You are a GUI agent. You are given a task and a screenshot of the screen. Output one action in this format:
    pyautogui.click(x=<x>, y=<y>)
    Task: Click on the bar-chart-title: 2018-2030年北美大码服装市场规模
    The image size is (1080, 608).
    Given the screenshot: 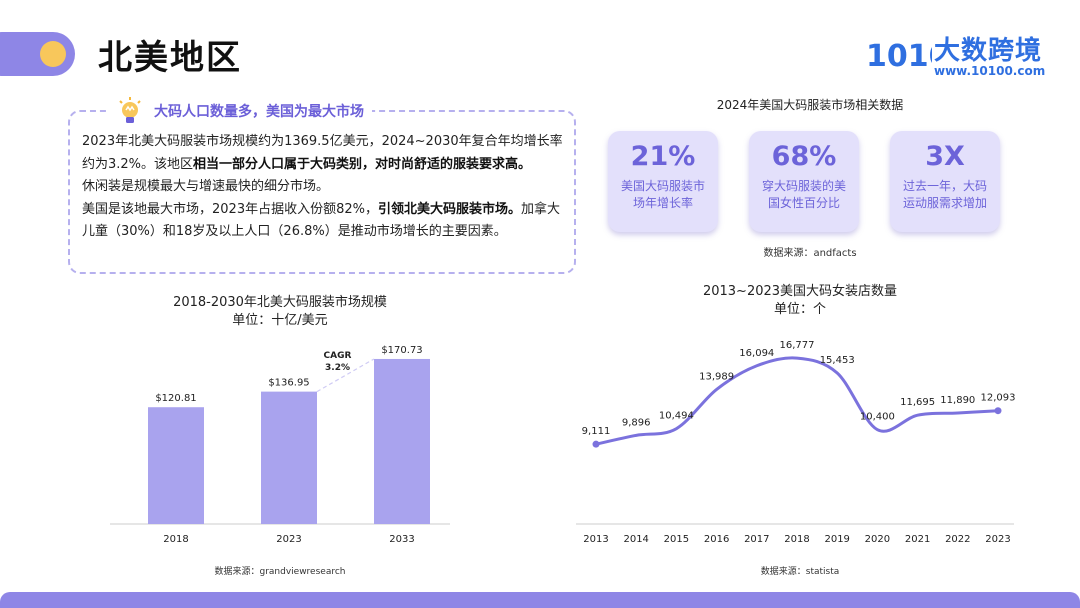 What is the action you would take?
    pyautogui.click(x=280, y=302)
    